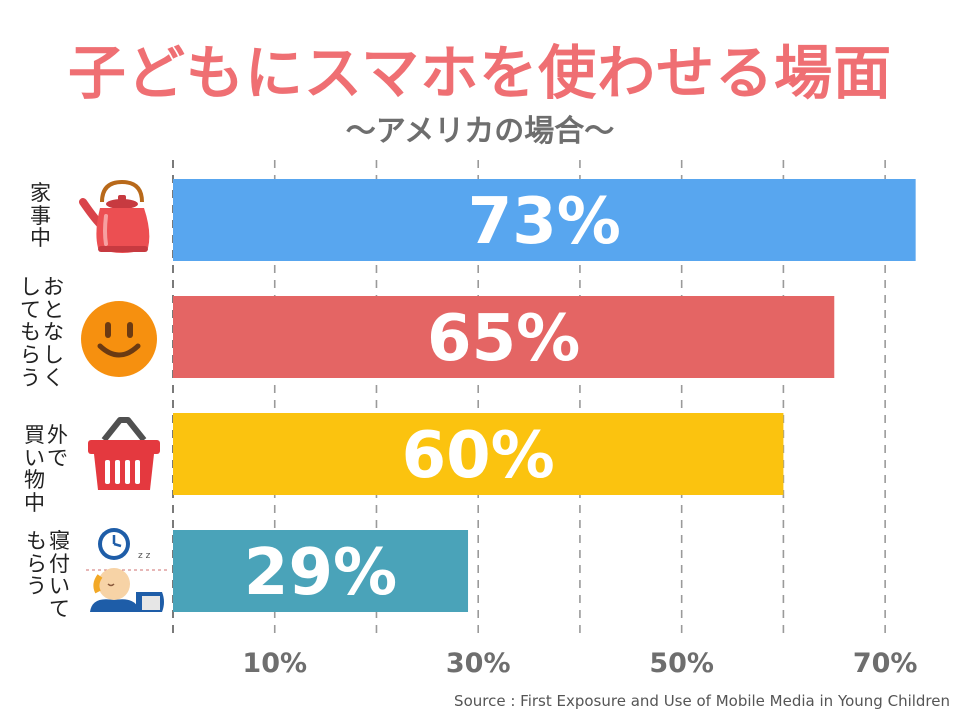 The height and width of the screenshot is (720, 960). Describe the element at coordinates (478, 663) in the screenshot. I see `x-tick-label: 30%` at that location.